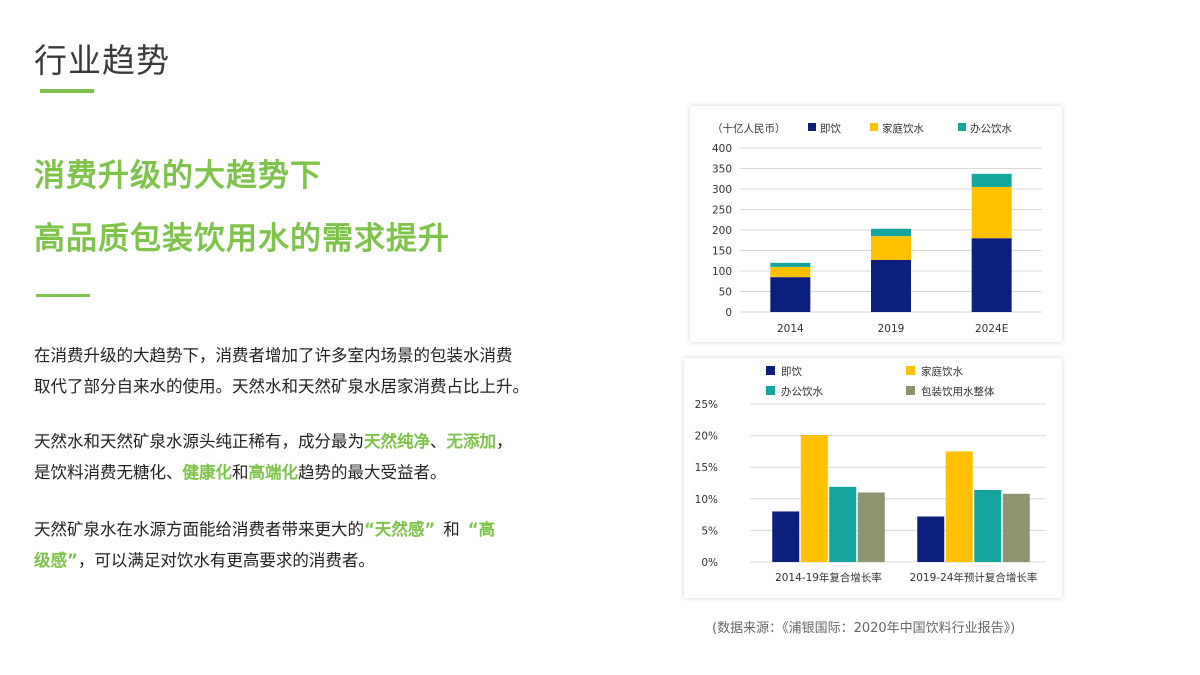 Image resolution: width=1200 pixels, height=675 pixels. What do you see at coordinates (828, 577) in the screenshot?
I see `x-tick-label: 2014-19年复合增长率` at bounding box center [828, 577].